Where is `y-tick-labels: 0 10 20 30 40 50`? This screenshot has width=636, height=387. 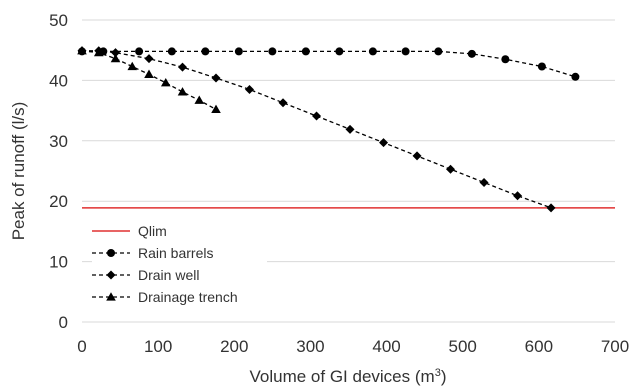
y-tick-labels: 0 10 20 30 40 50 is located at coordinates (58, 171).